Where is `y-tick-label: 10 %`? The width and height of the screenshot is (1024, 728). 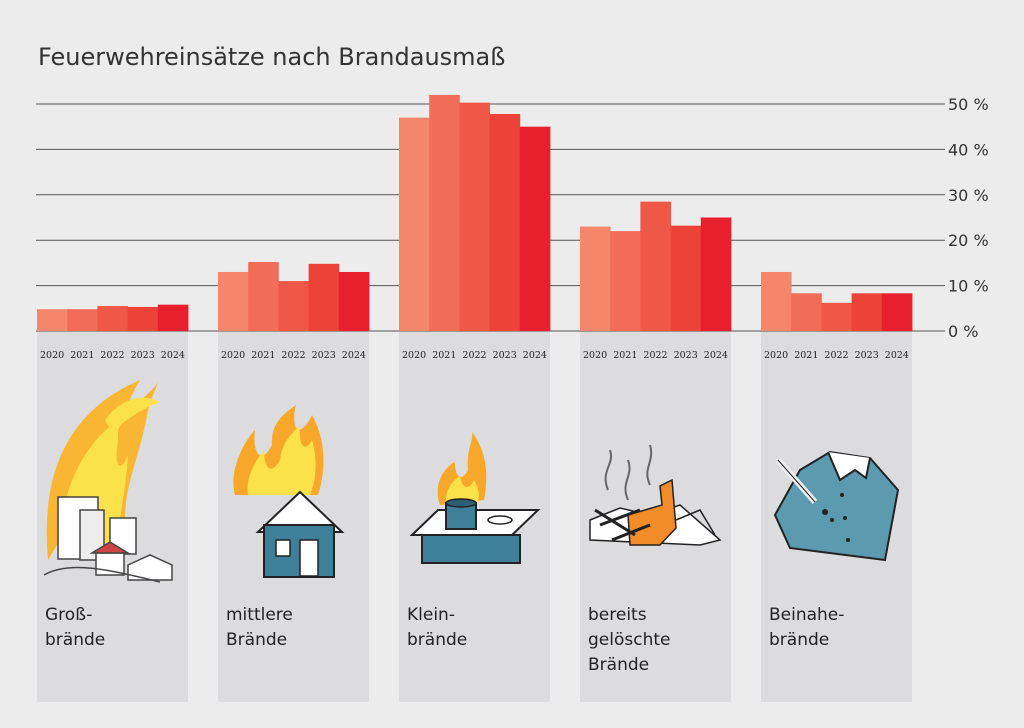
y-tick-label: 10 % is located at coordinates (968, 286).